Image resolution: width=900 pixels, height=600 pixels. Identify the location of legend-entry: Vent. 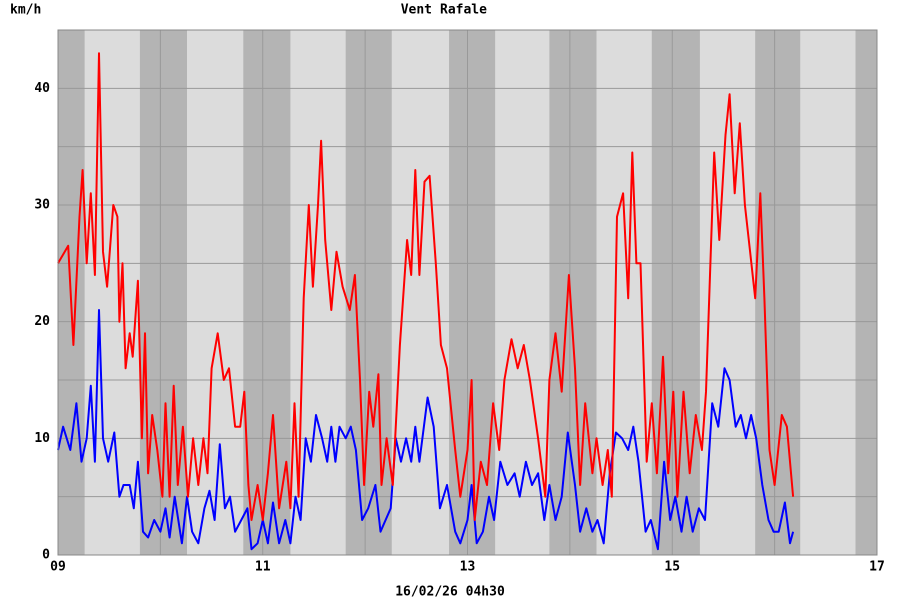
(416, 10).